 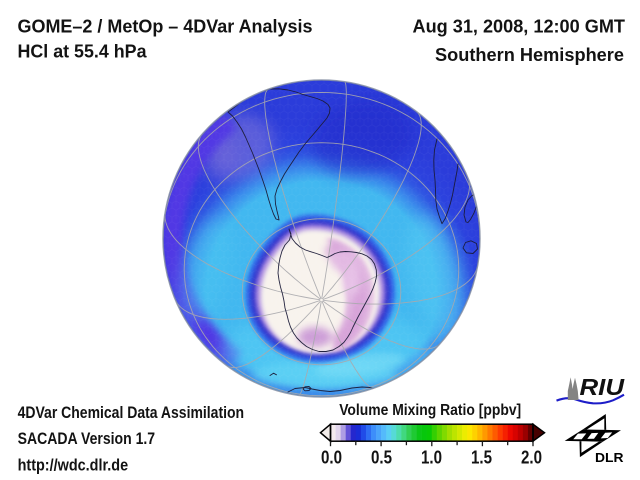 What do you see at coordinates (87, 439) in the screenshot?
I see `svg-text: SACADA Version 1.7` at bounding box center [87, 439].